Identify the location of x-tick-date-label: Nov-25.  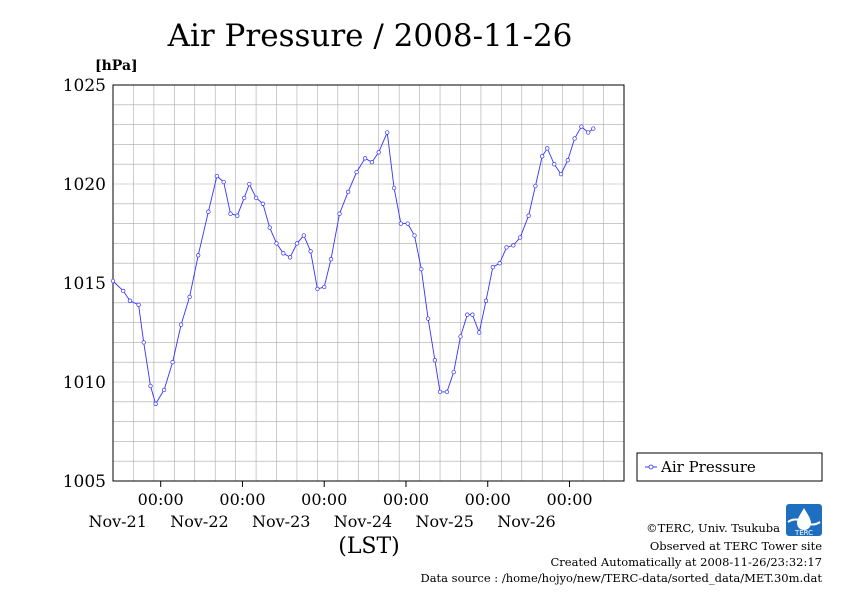
(445, 521).